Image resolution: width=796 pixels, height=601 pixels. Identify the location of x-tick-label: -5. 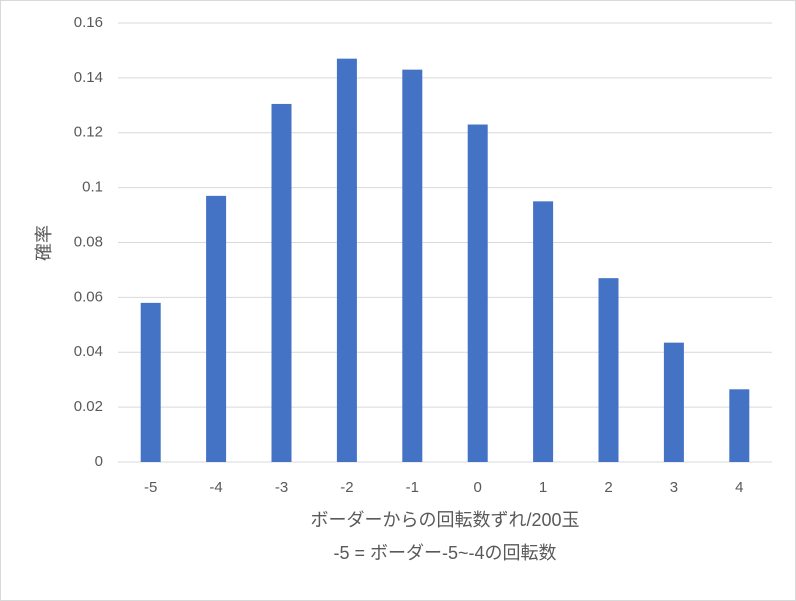
(150, 487).